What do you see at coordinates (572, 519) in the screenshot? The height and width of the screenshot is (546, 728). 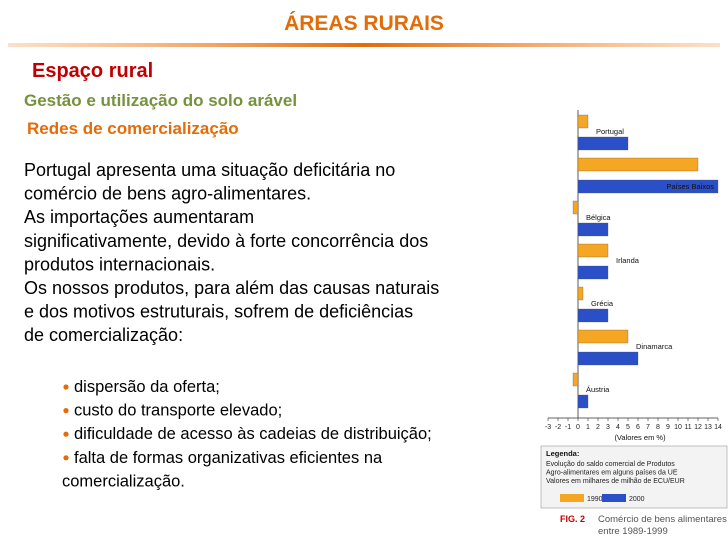 I see `caption-label: FIG. 2` at bounding box center [572, 519].